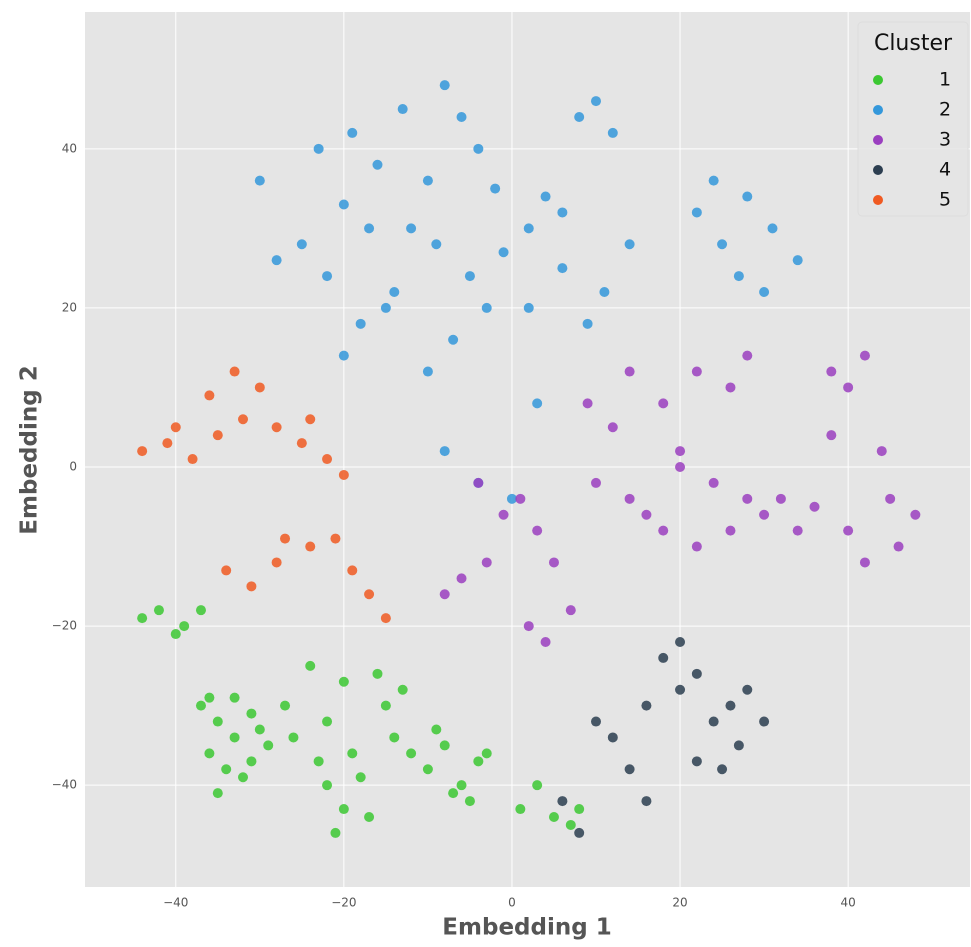 The width and height of the screenshot is (971, 947). What do you see at coordinates (945, 110) in the screenshot?
I see `legend-label: 2` at bounding box center [945, 110].